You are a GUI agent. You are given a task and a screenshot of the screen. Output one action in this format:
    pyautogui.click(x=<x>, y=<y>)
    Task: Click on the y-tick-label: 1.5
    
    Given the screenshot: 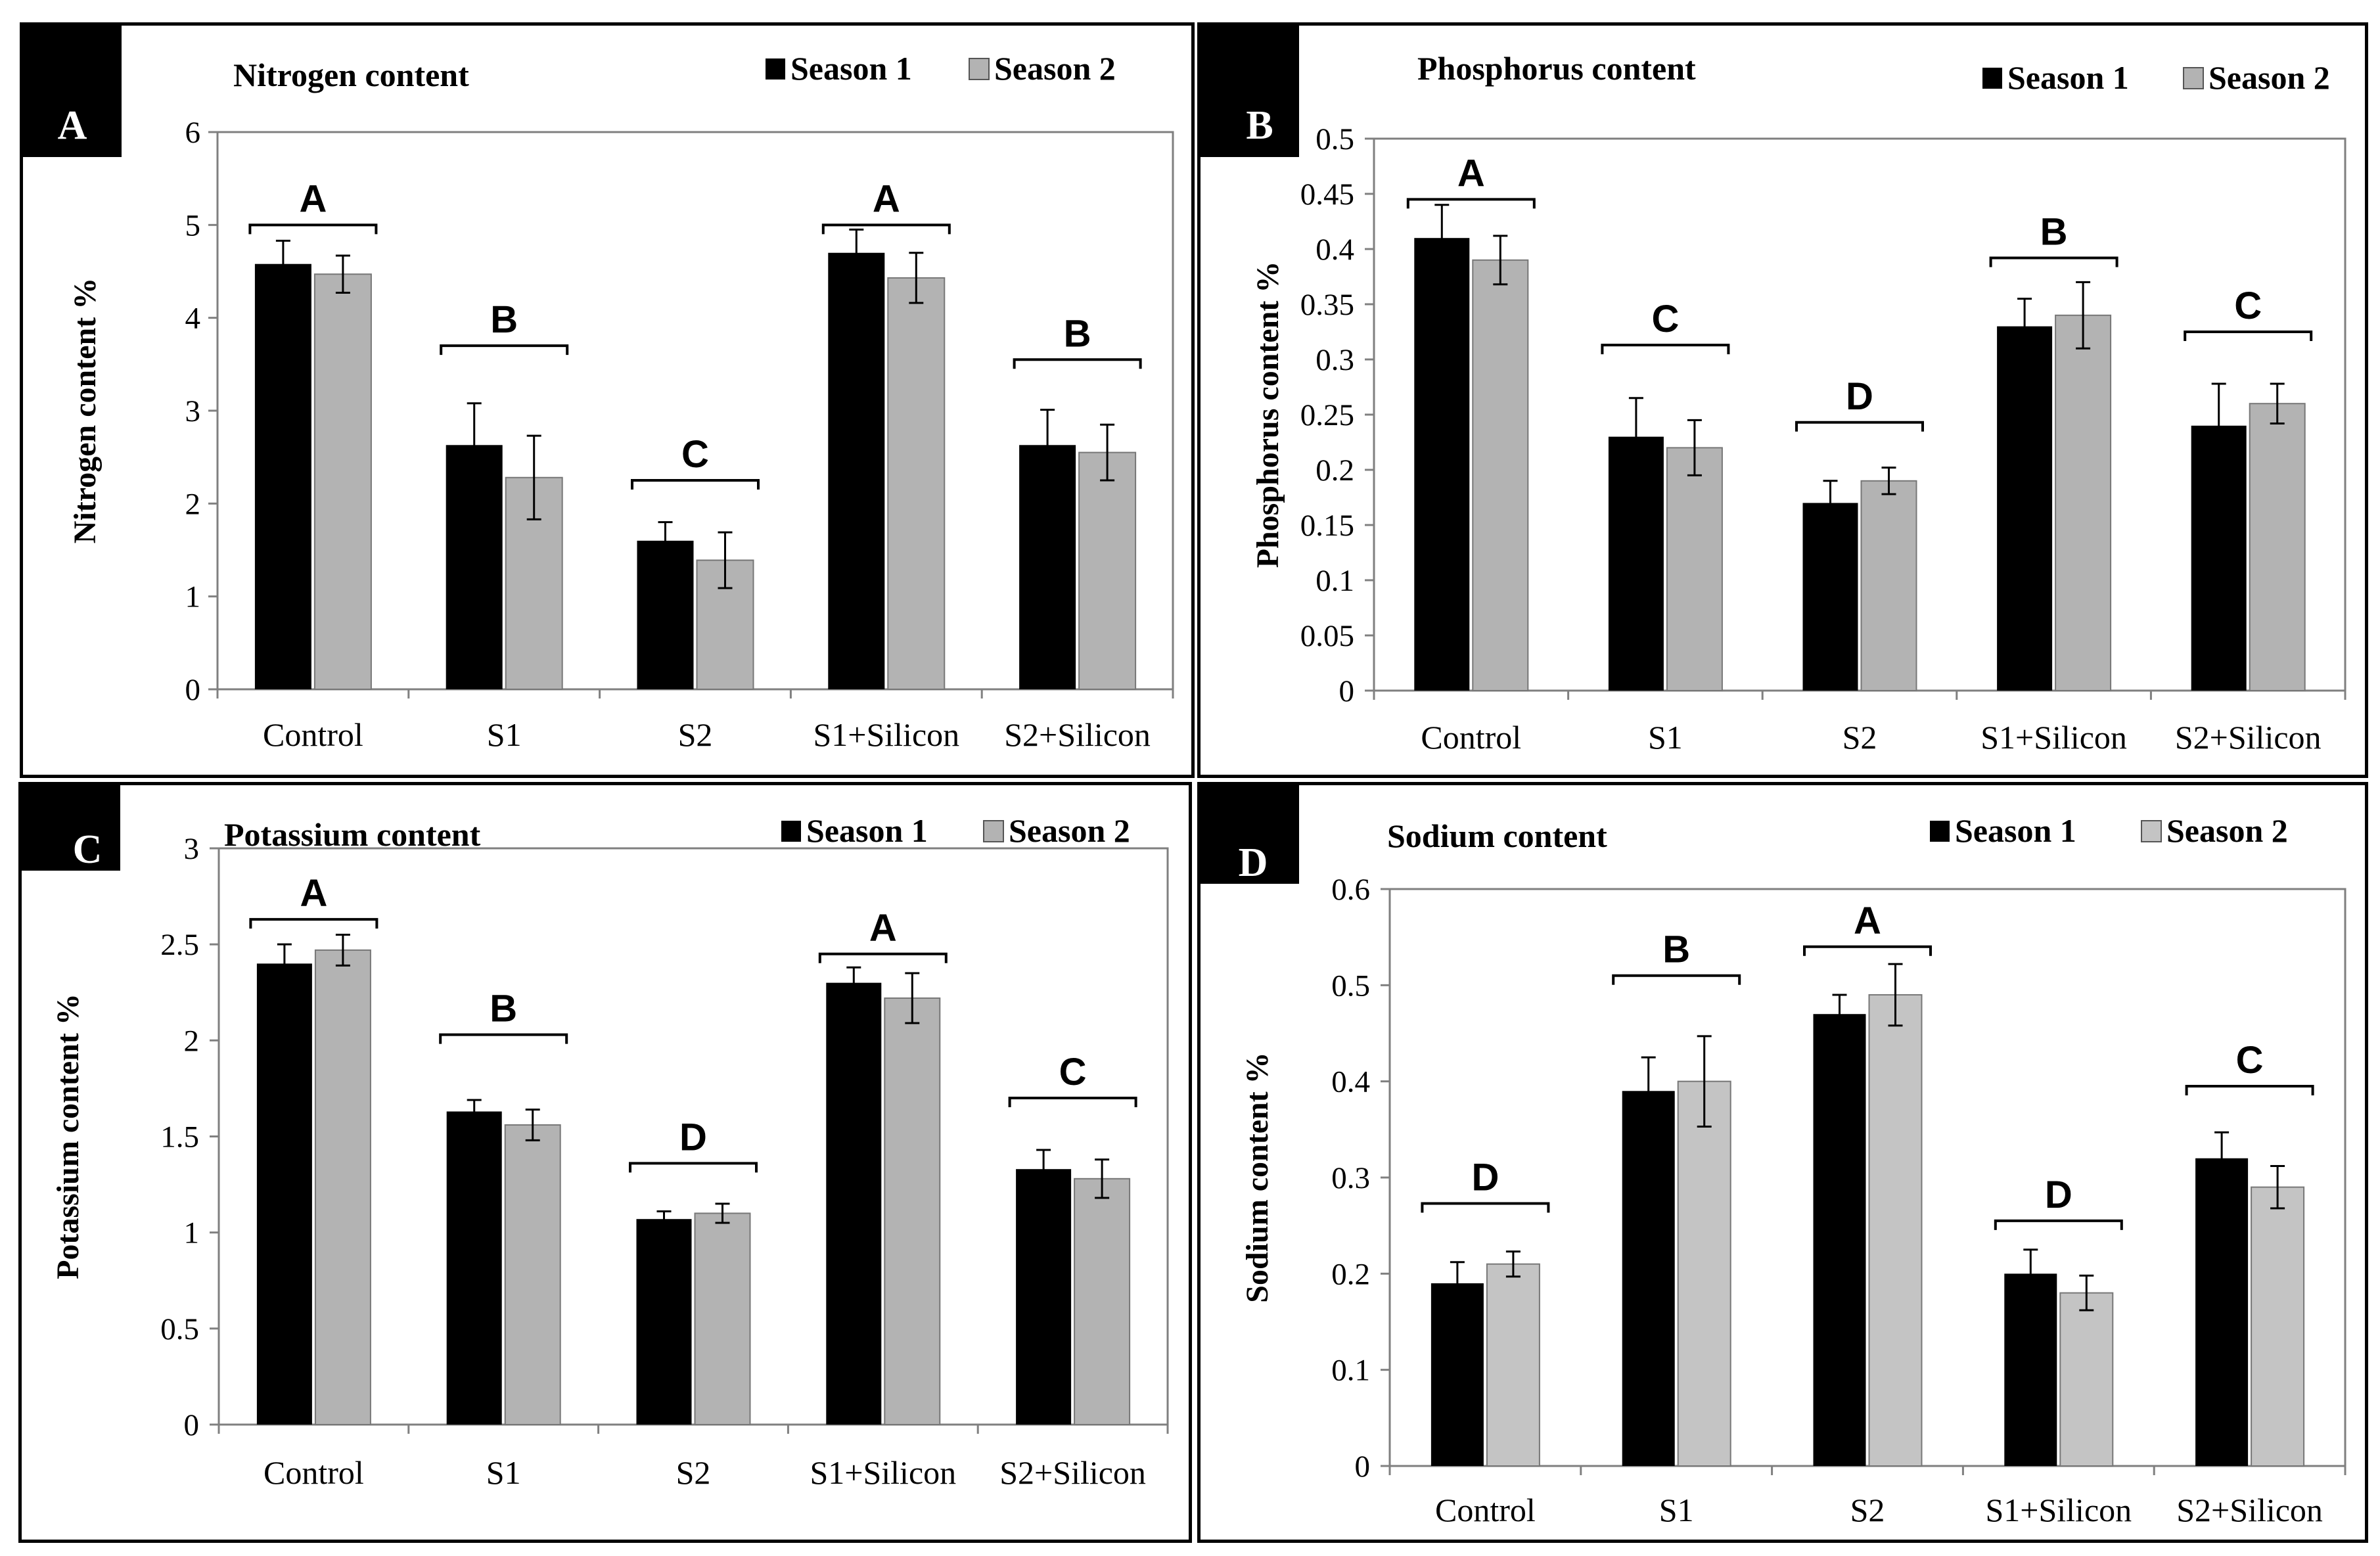 What is the action you would take?
    pyautogui.click(x=179, y=1137)
    